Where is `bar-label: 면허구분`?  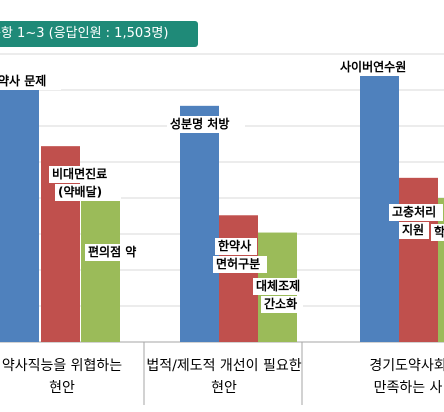 bar-label: 면허구분 is located at coordinates (238, 263).